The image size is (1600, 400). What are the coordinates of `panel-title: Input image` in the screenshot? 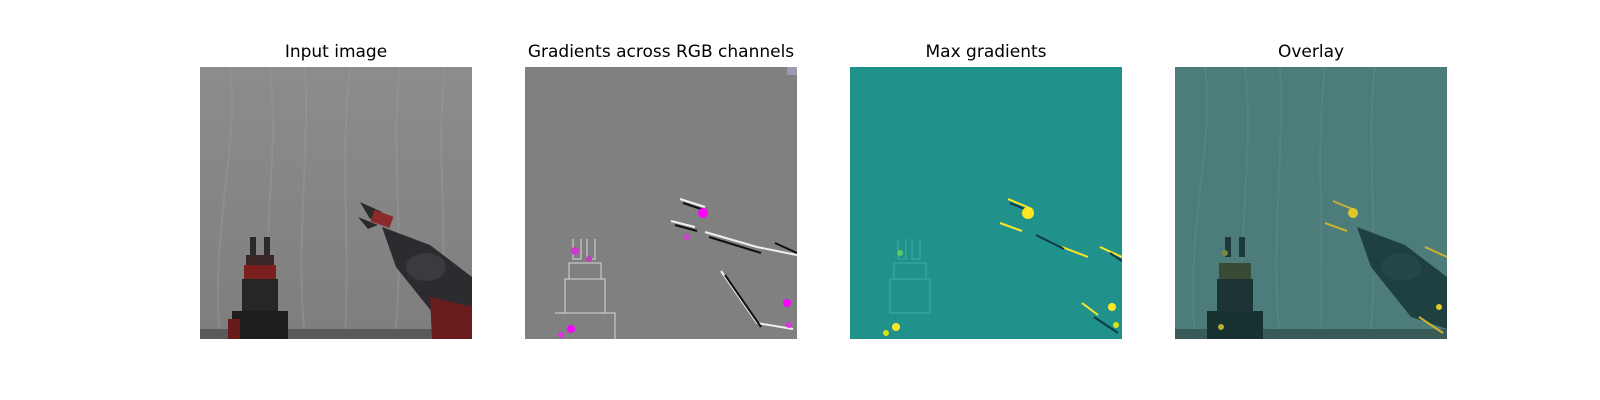 It's located at (336, 52).